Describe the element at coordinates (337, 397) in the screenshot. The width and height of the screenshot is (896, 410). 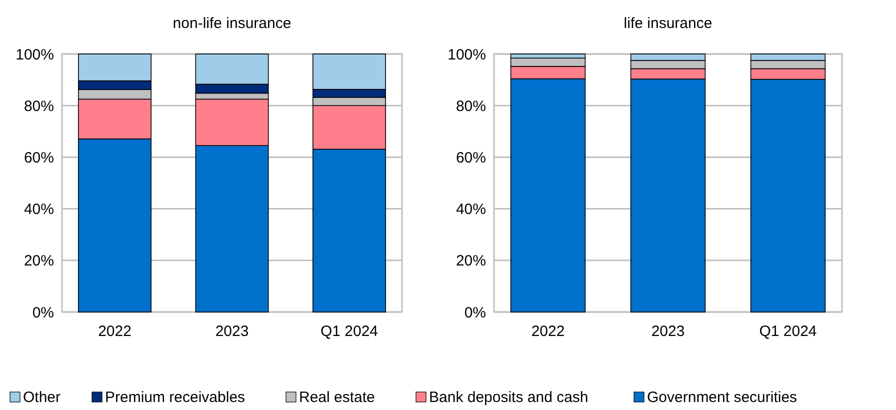
I see `legend-label: Real estate` at that location.